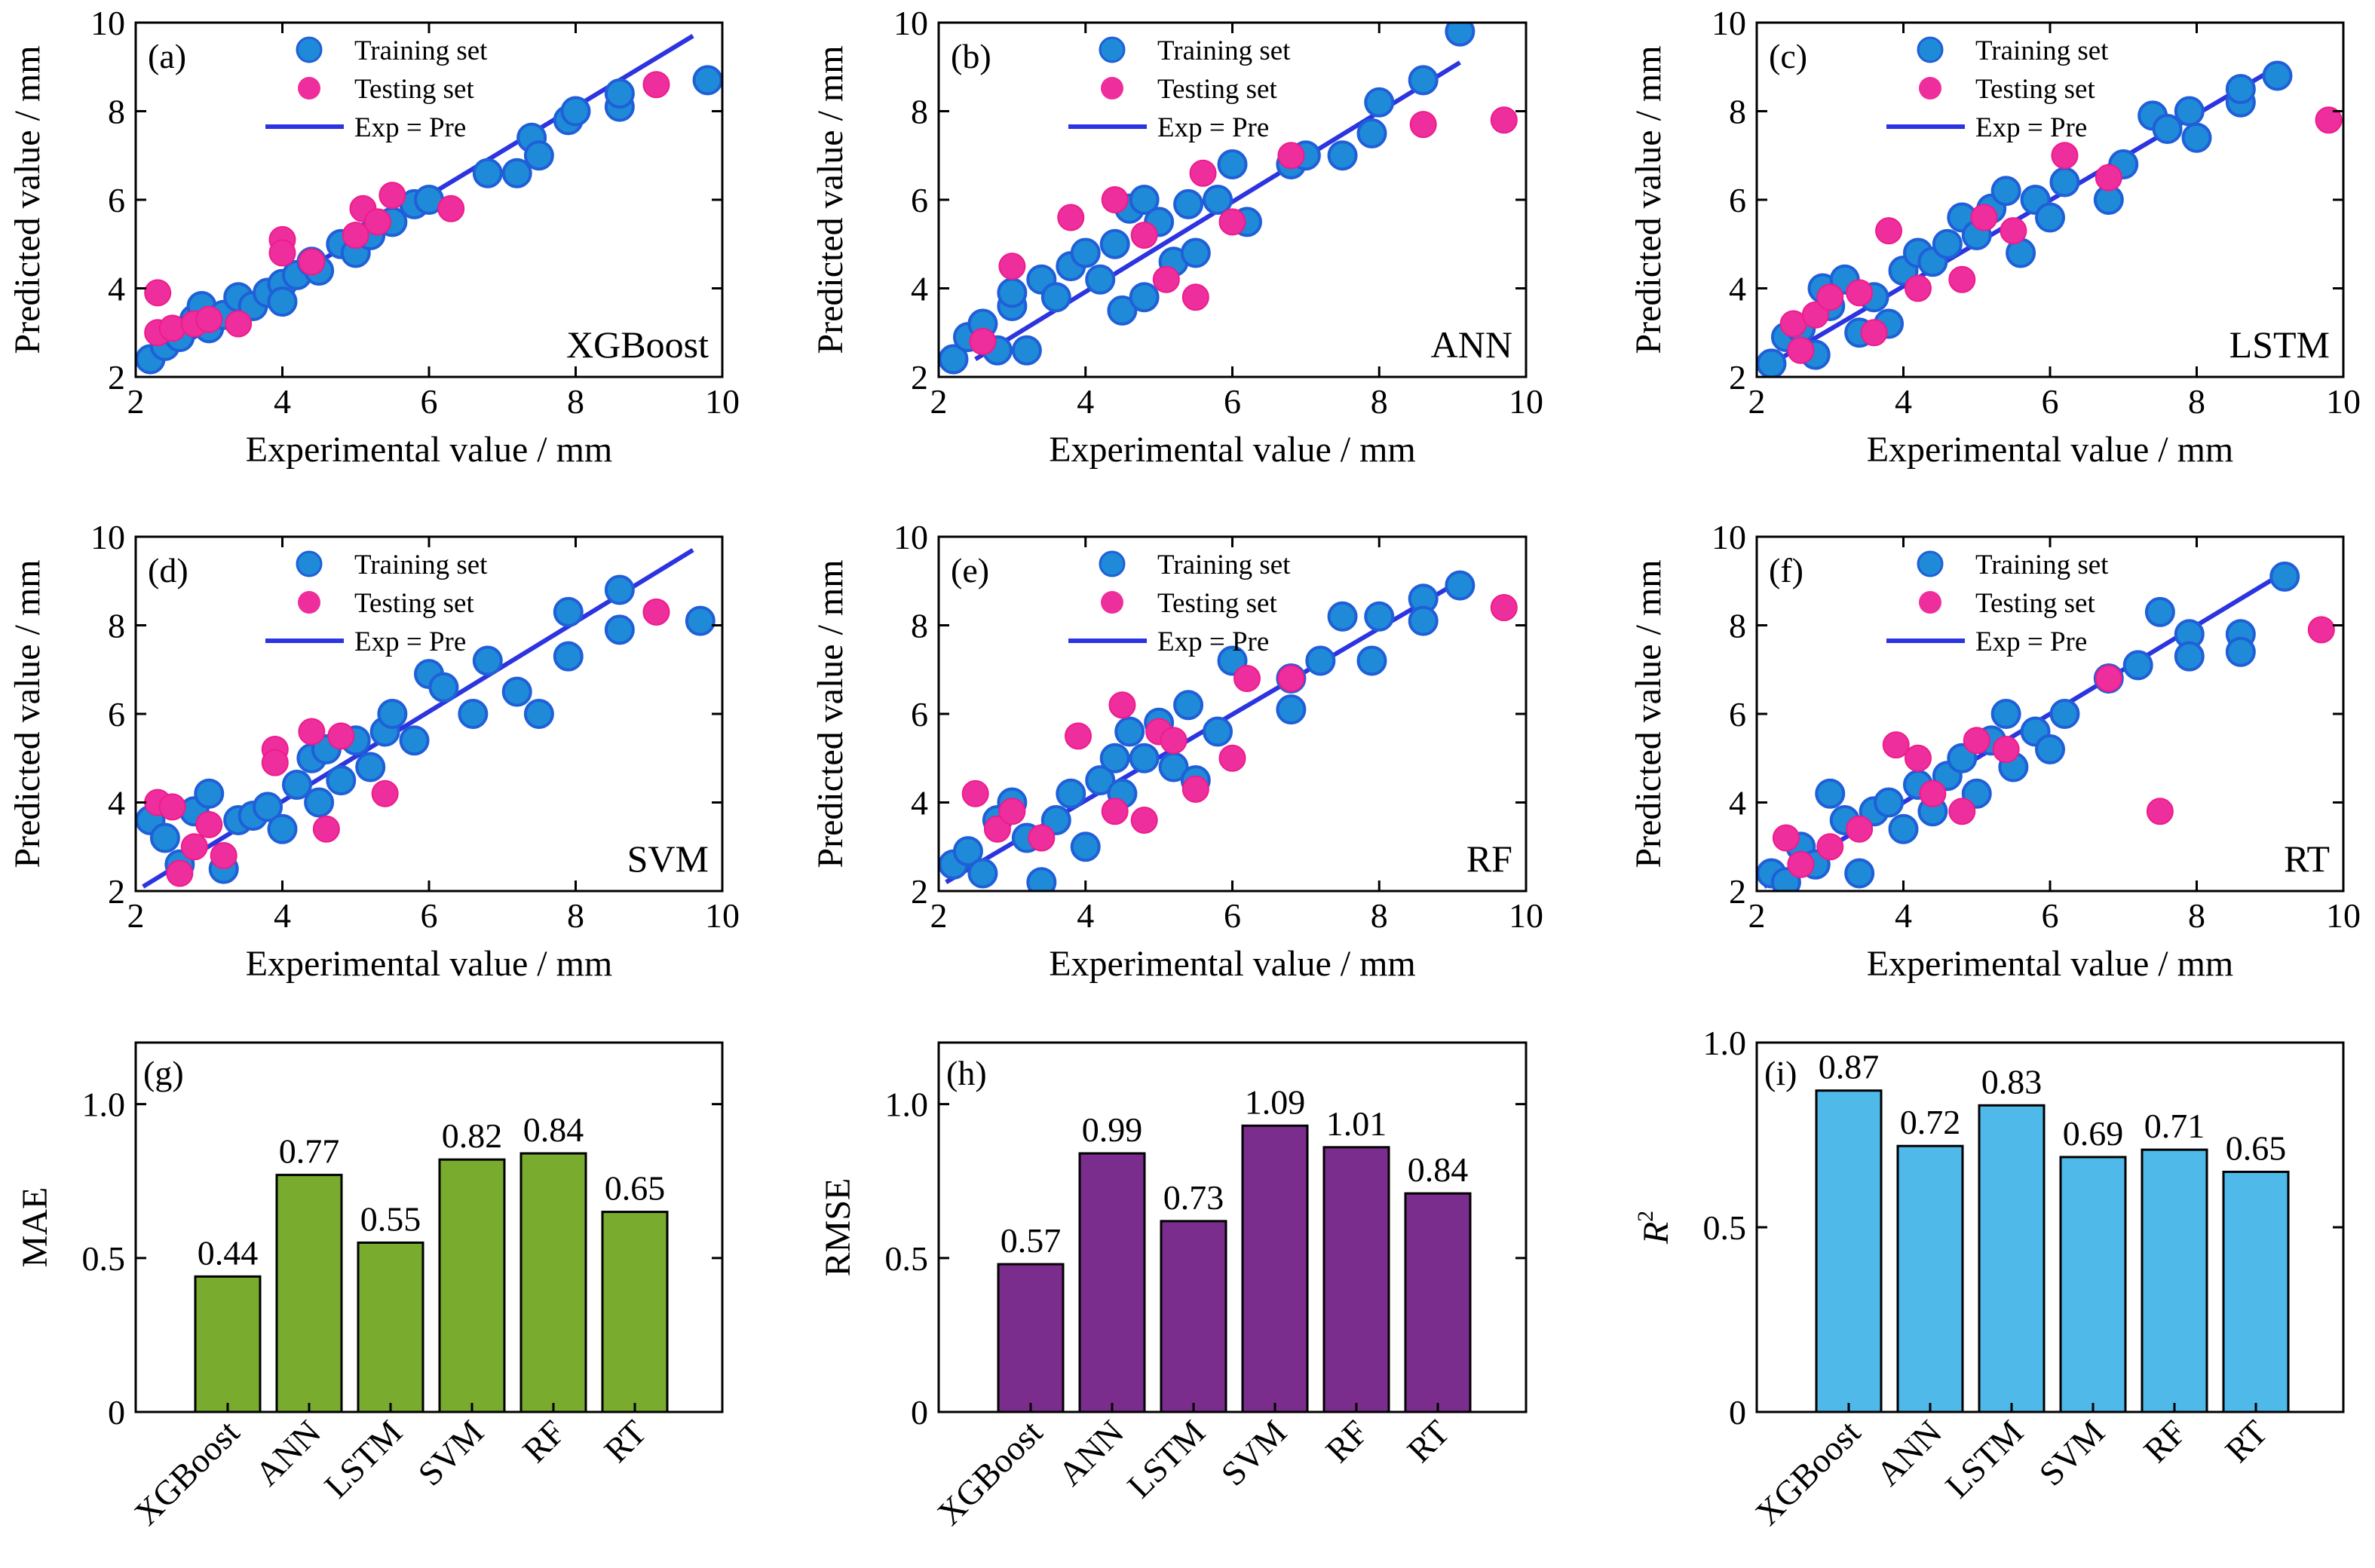 Image resolution: width=2375 pixels, height=1568 pixels. I want to click on model-name: ANN, so click(1471, 344).